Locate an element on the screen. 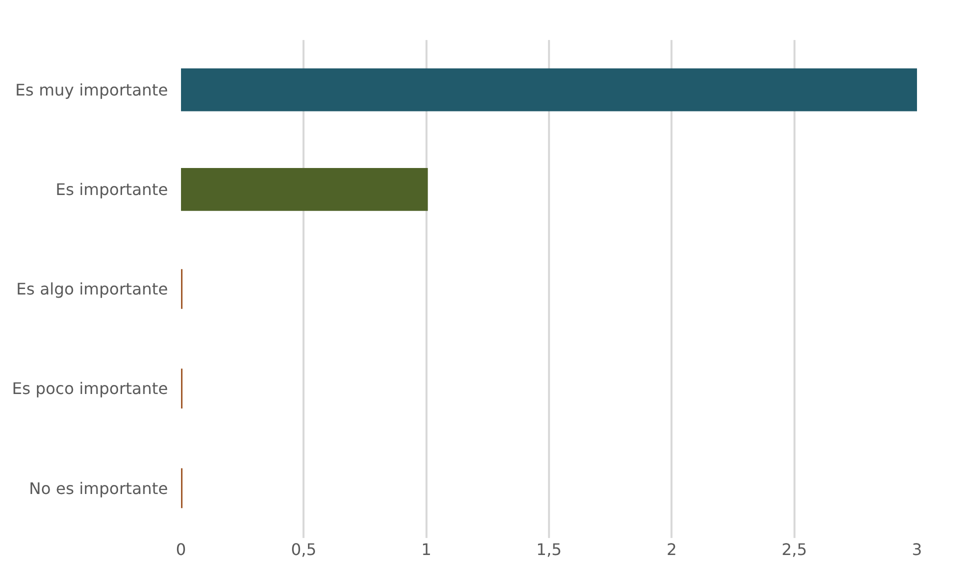  x-tick-label: 2 is located at coordinates (671, 549).